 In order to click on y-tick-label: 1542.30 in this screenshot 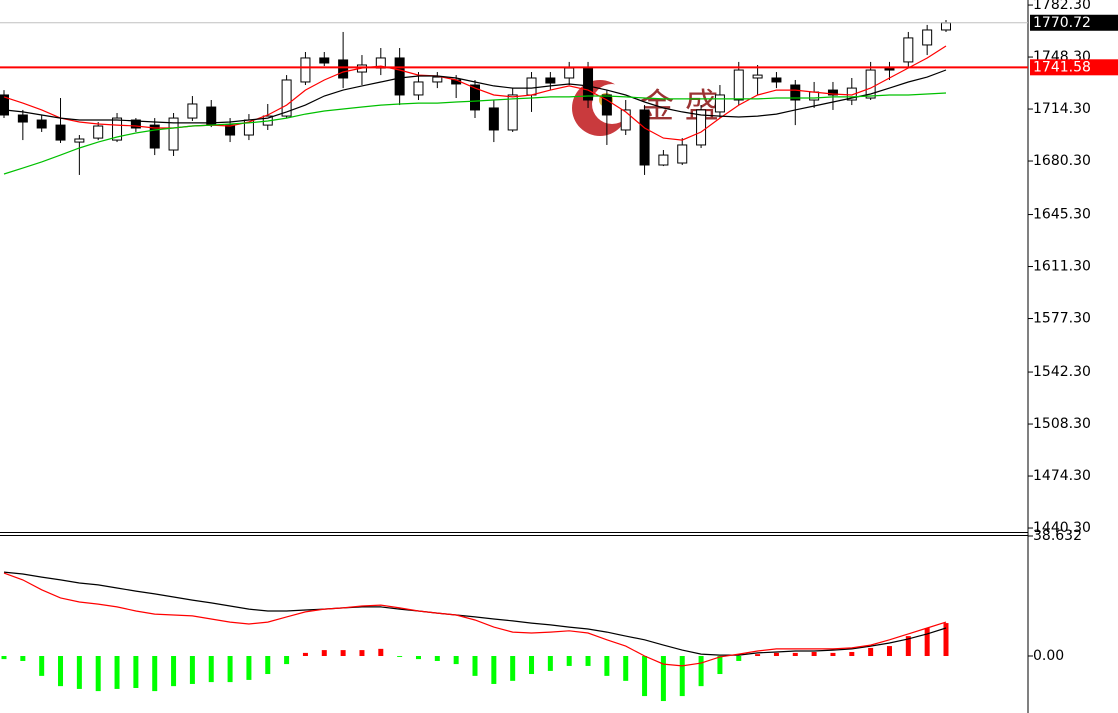, I will do `click(1062, 372)`.